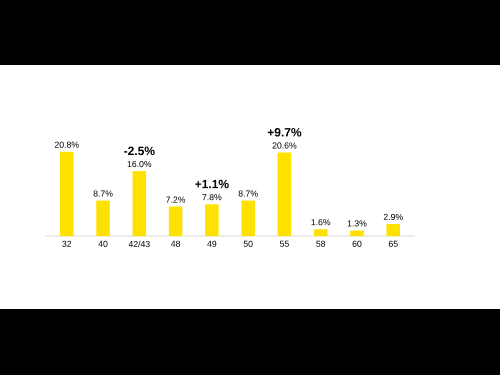 The image size is (500, 375). I want to click on data-label: 20.8%, so click(66, 145).